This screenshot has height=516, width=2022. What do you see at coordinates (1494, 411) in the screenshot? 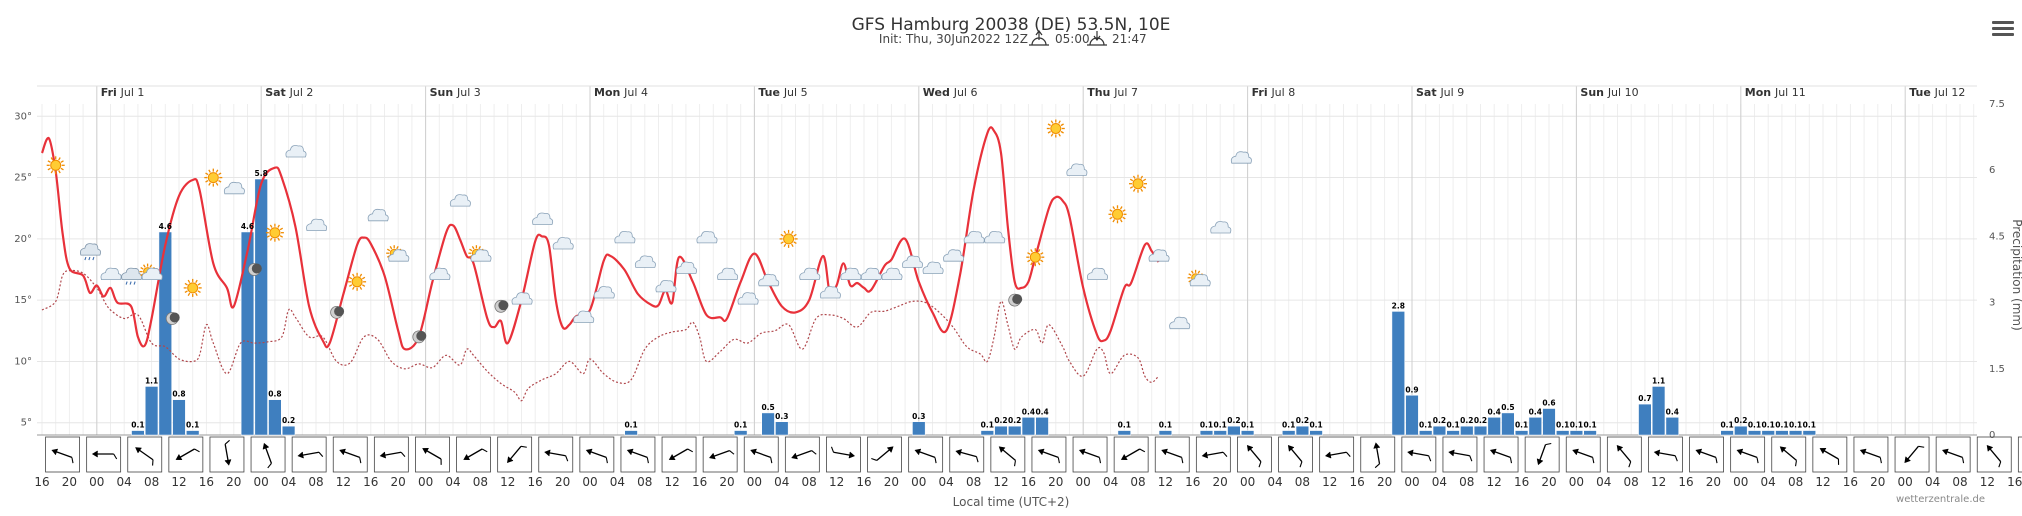
I see `precip-label: 0.4` at bounding box center [1494, 411].